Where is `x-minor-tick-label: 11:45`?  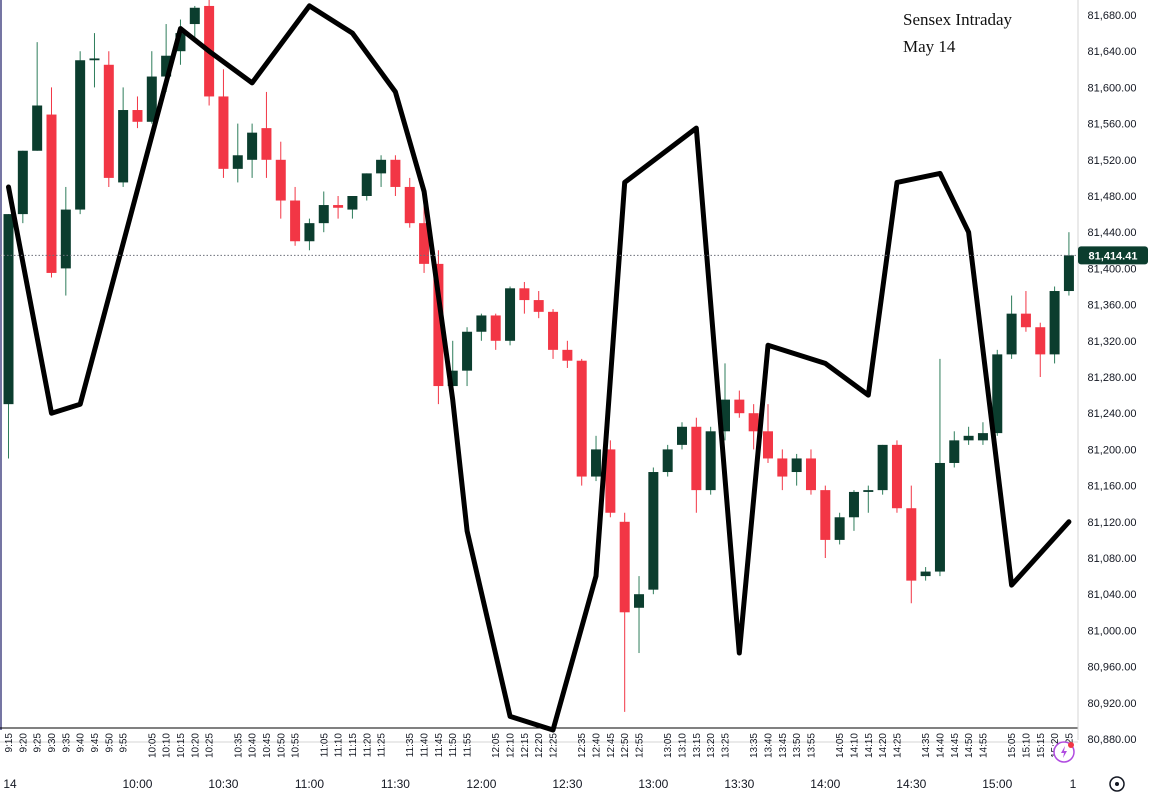
x-minor-tick-label: 11:45 is located at coordinates (439, 745).